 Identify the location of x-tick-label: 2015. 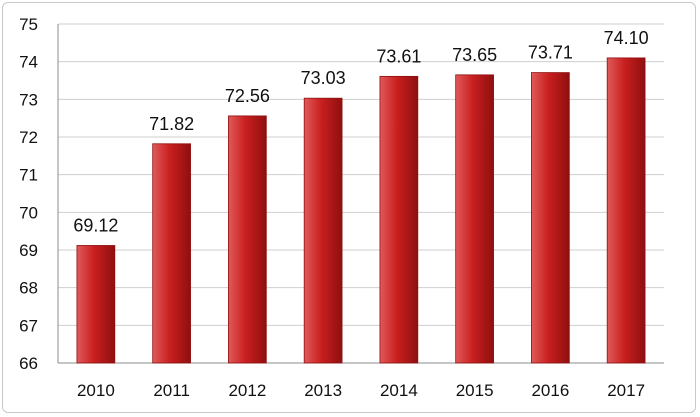
(475, 390).